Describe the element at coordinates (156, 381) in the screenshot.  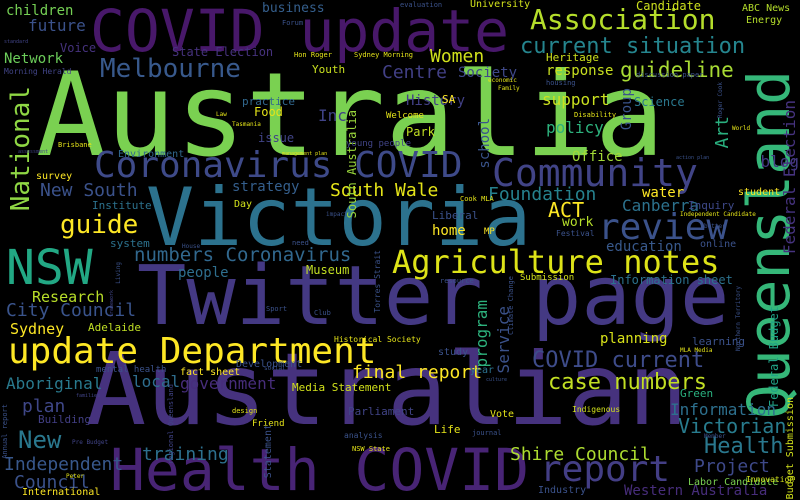
I see `word-local: local` at that location.